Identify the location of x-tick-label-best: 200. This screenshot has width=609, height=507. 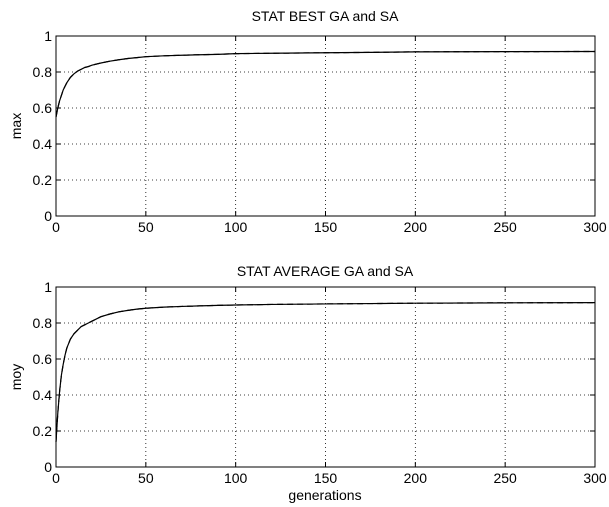
(416, 227).